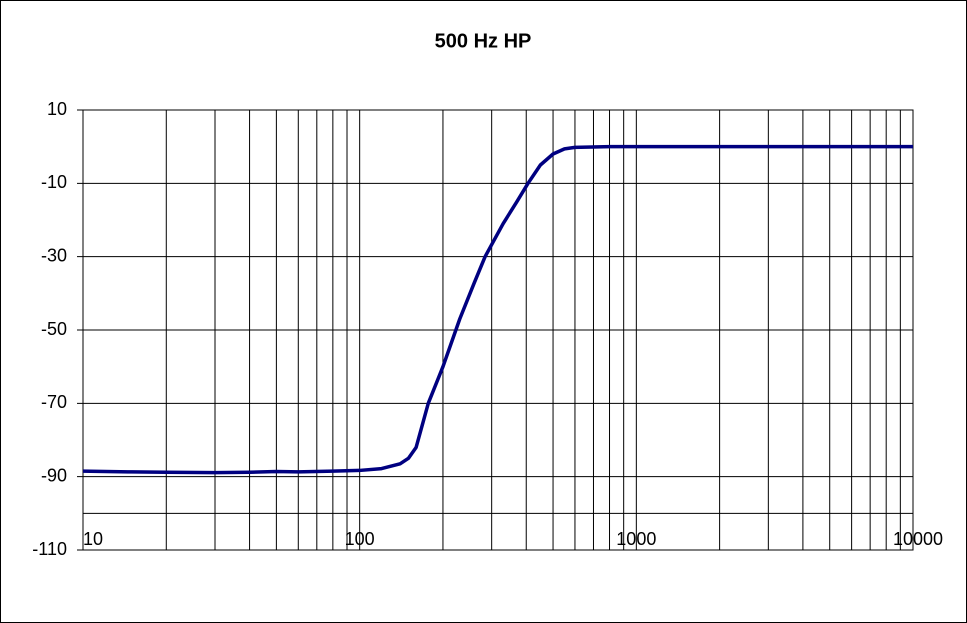 This screenshot has width=967, height=623. What do you see at coordinates (54, 402) in the screenshot?
I see `y-tick-label: -70` at bounding box center [54, 402].